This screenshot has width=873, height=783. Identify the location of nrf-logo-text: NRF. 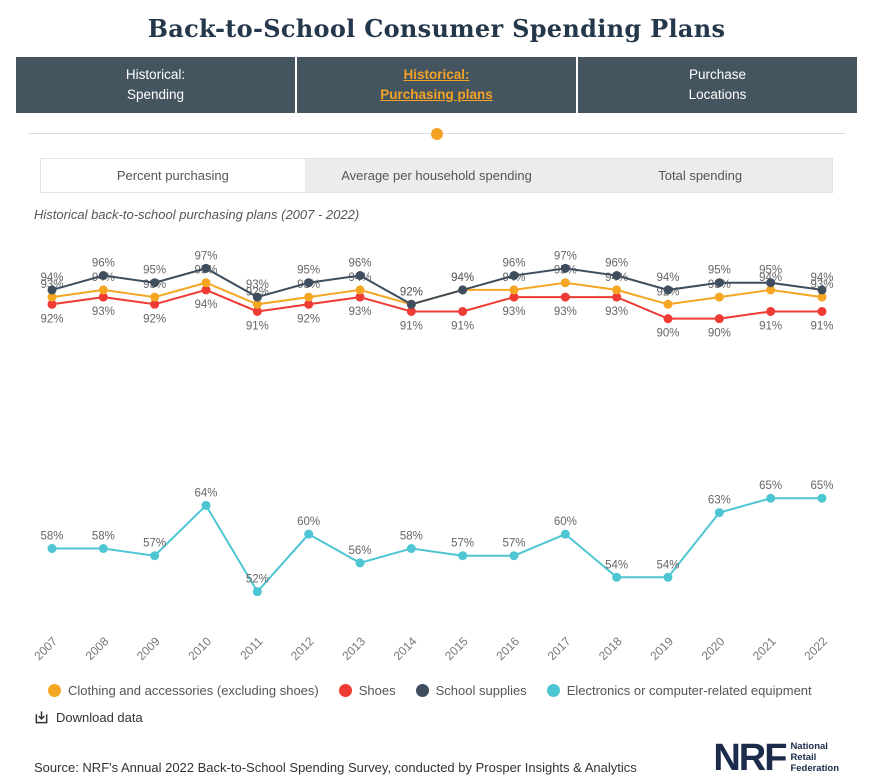
(750, 758).